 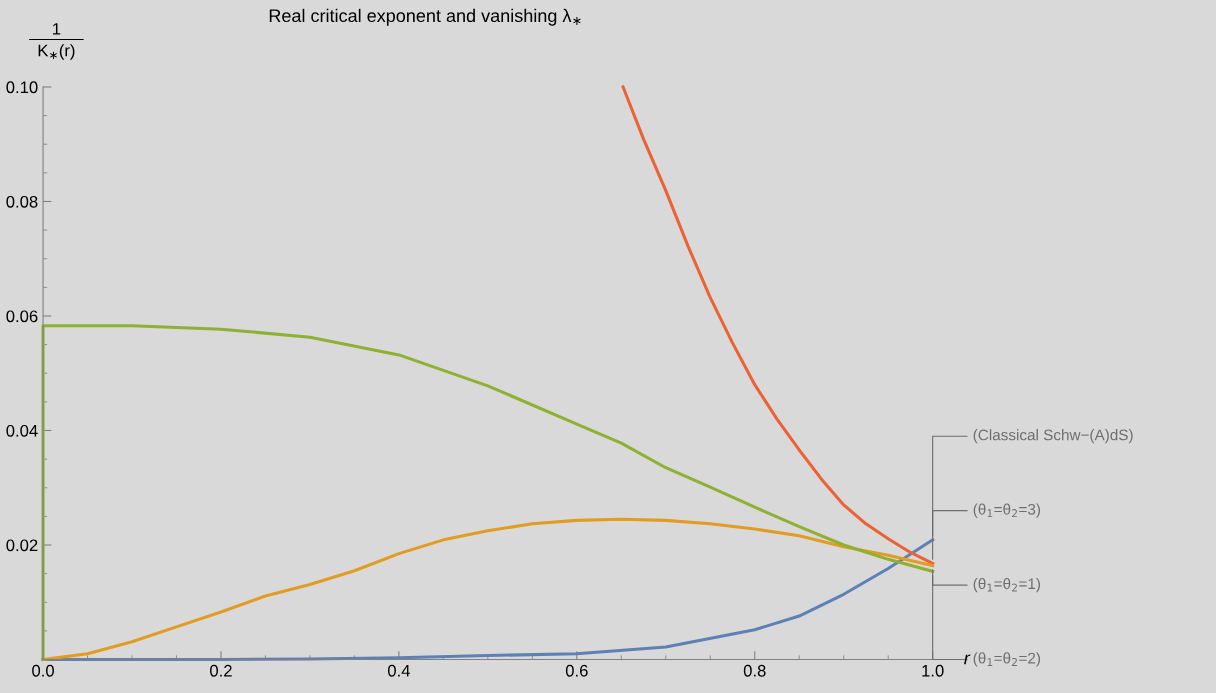 What do you see at coordinates (1006, 510) in the screenshot?
I see `text: (θ$_{1}$=θ$_{2}$=3)` at bounding box center [1006, 510].